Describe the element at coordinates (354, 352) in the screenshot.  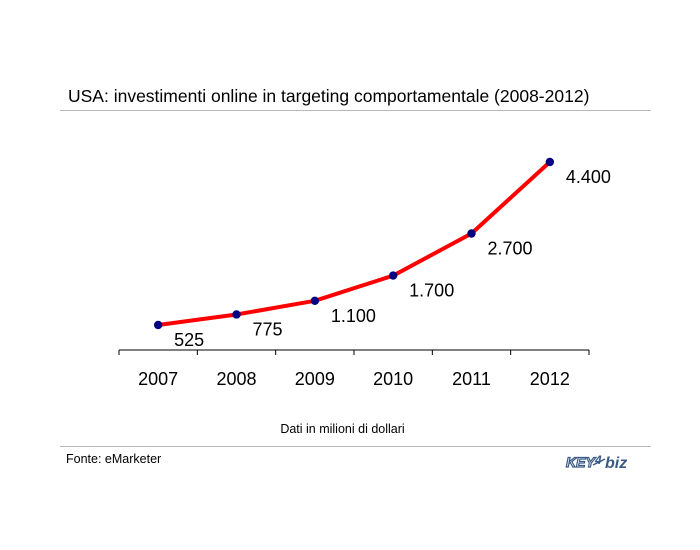
I see `x-axis` at that location.